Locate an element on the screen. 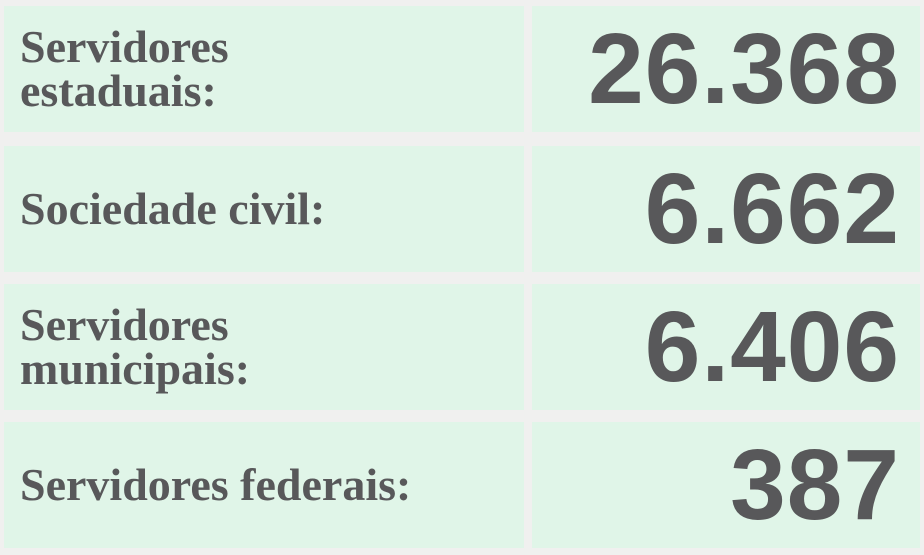 This screenshot has width=924, height=555. value-text: 6.662 is located at coordinates (772, 208).